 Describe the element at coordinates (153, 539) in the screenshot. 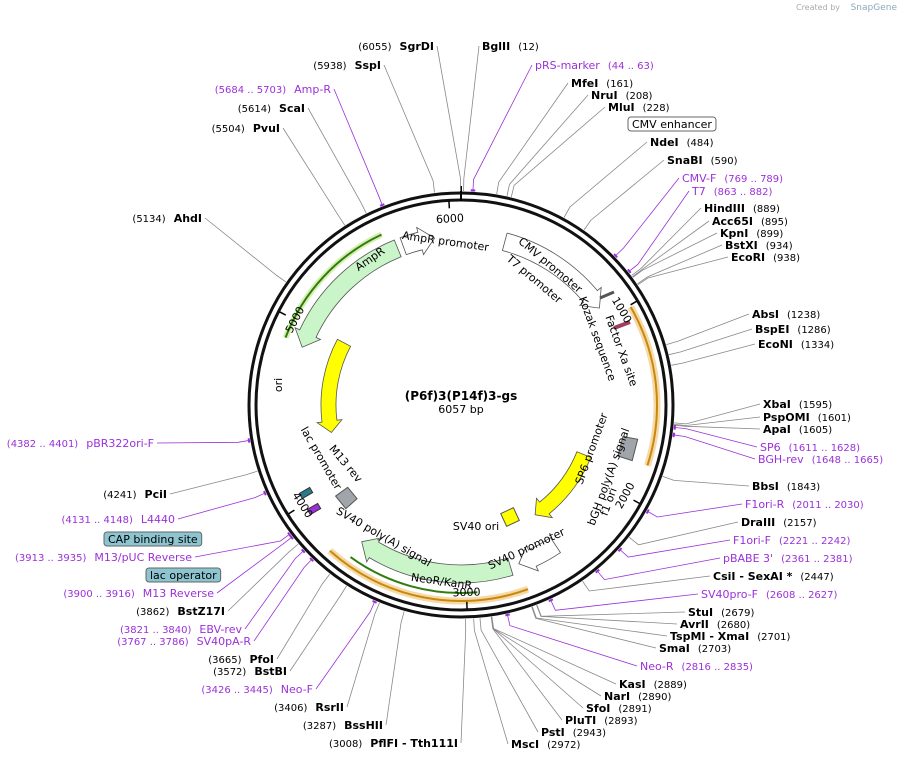

I see `feature-box-label: CAP binding site` at that location.